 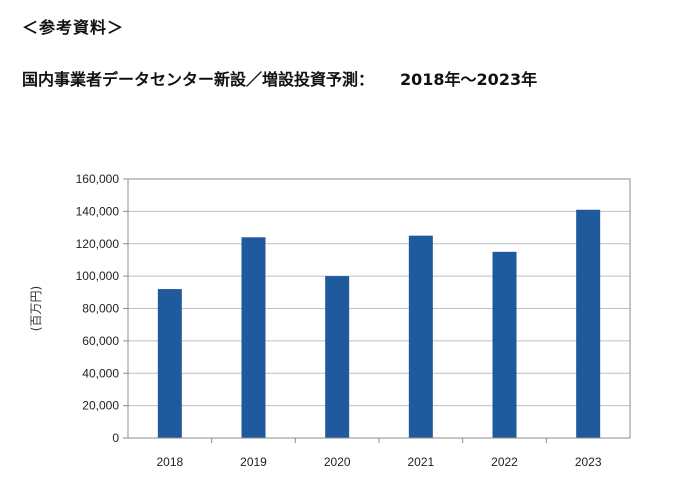 What do you see at coordinates (100, 373) in the screenshot?
I see `y-tick-label: 40,000` at bounding box center [100, 373].